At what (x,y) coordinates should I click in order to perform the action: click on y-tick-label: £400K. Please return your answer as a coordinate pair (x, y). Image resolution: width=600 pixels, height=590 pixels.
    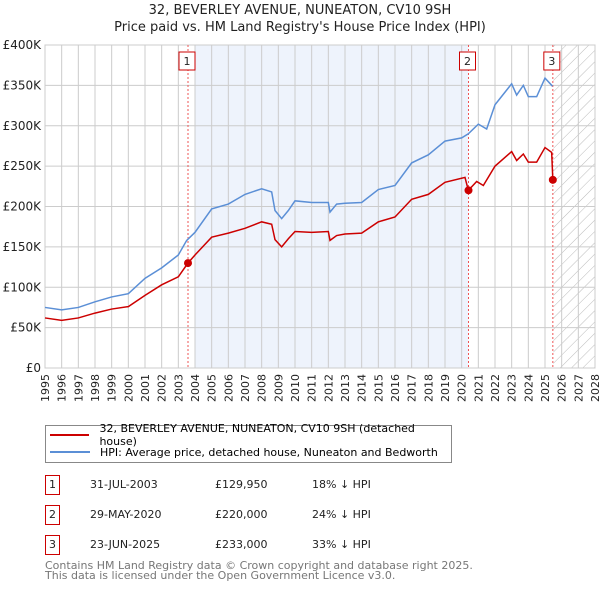
    Looking at the image, I should click on (23, 45).